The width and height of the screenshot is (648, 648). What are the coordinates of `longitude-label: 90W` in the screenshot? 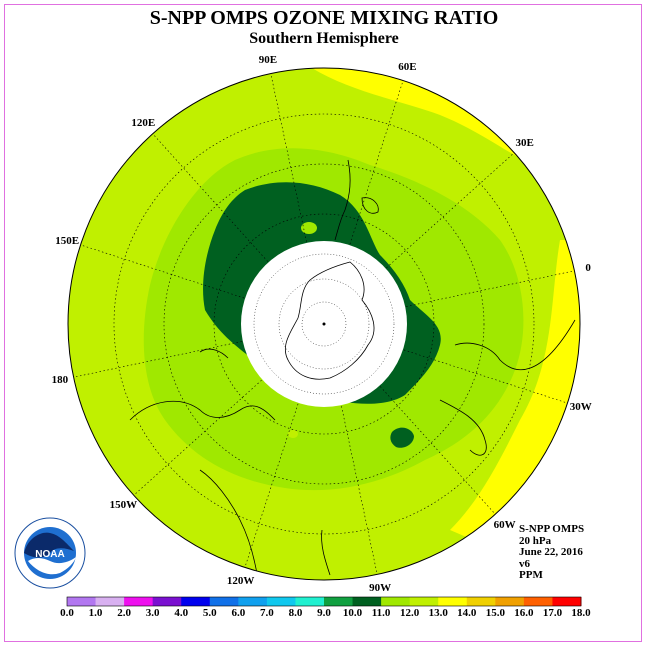 It's located at (380, 588).